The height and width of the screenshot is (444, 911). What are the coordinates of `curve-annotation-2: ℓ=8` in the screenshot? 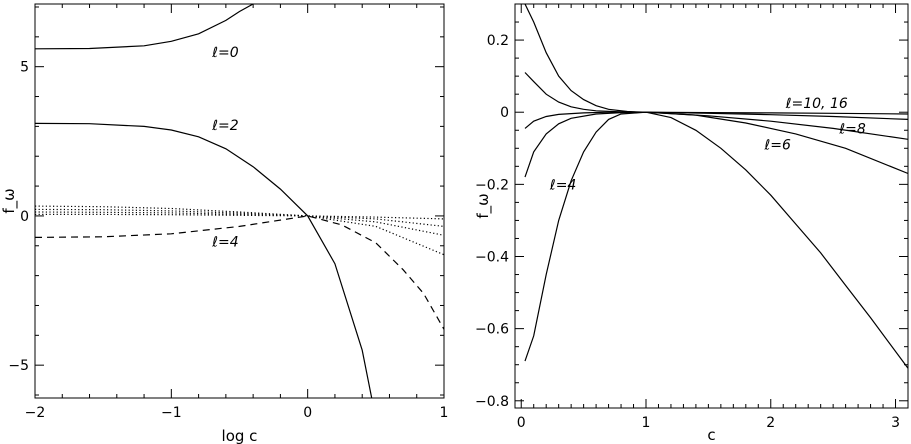 It's located at (852, 129).